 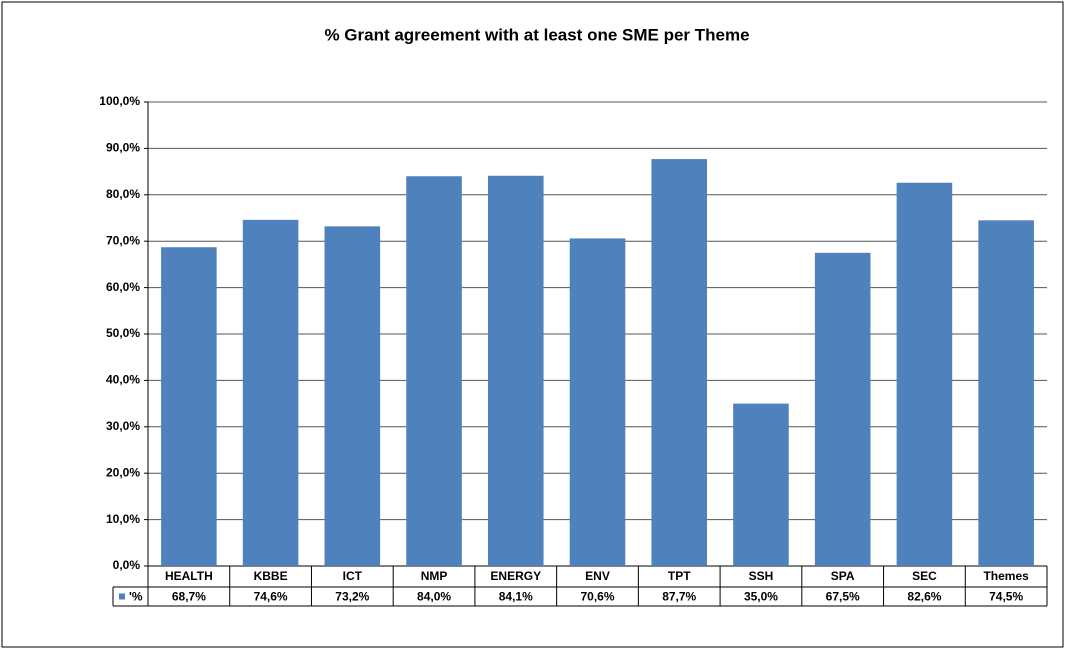 I want to click on value-label: 68,7%, so click(x=189, y=597).